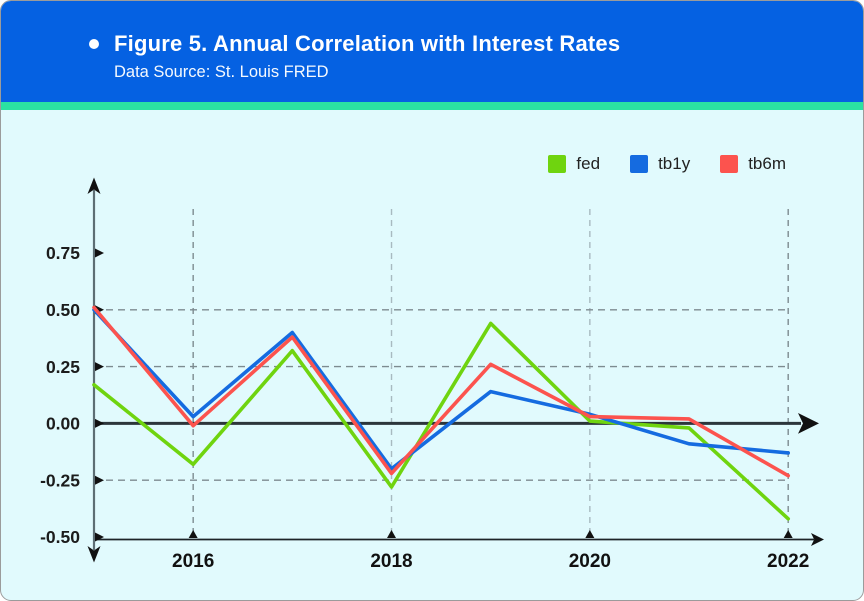 This screenshot has height=601, width=864. What do you see at coordinates (808, 423) in the screenshot?
I see `zero-line-arrow-icon` at bounding box center [808, 423].